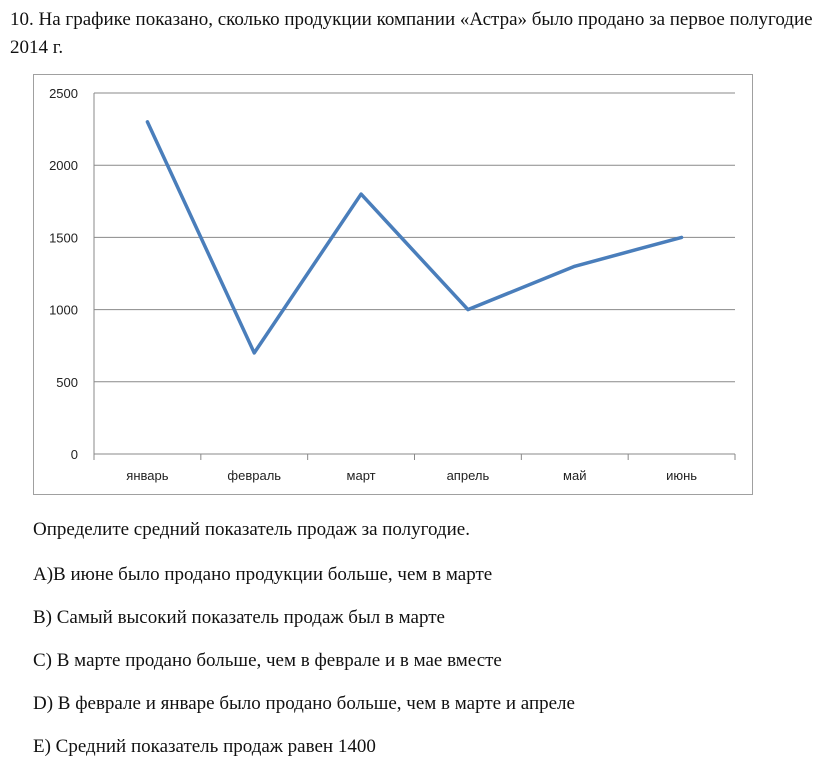 The width and height of the screenshot is (836, 771). Describe the element at coordinates (74, 454) in the screenshot. I see `y-tick-label: 0` at that location.